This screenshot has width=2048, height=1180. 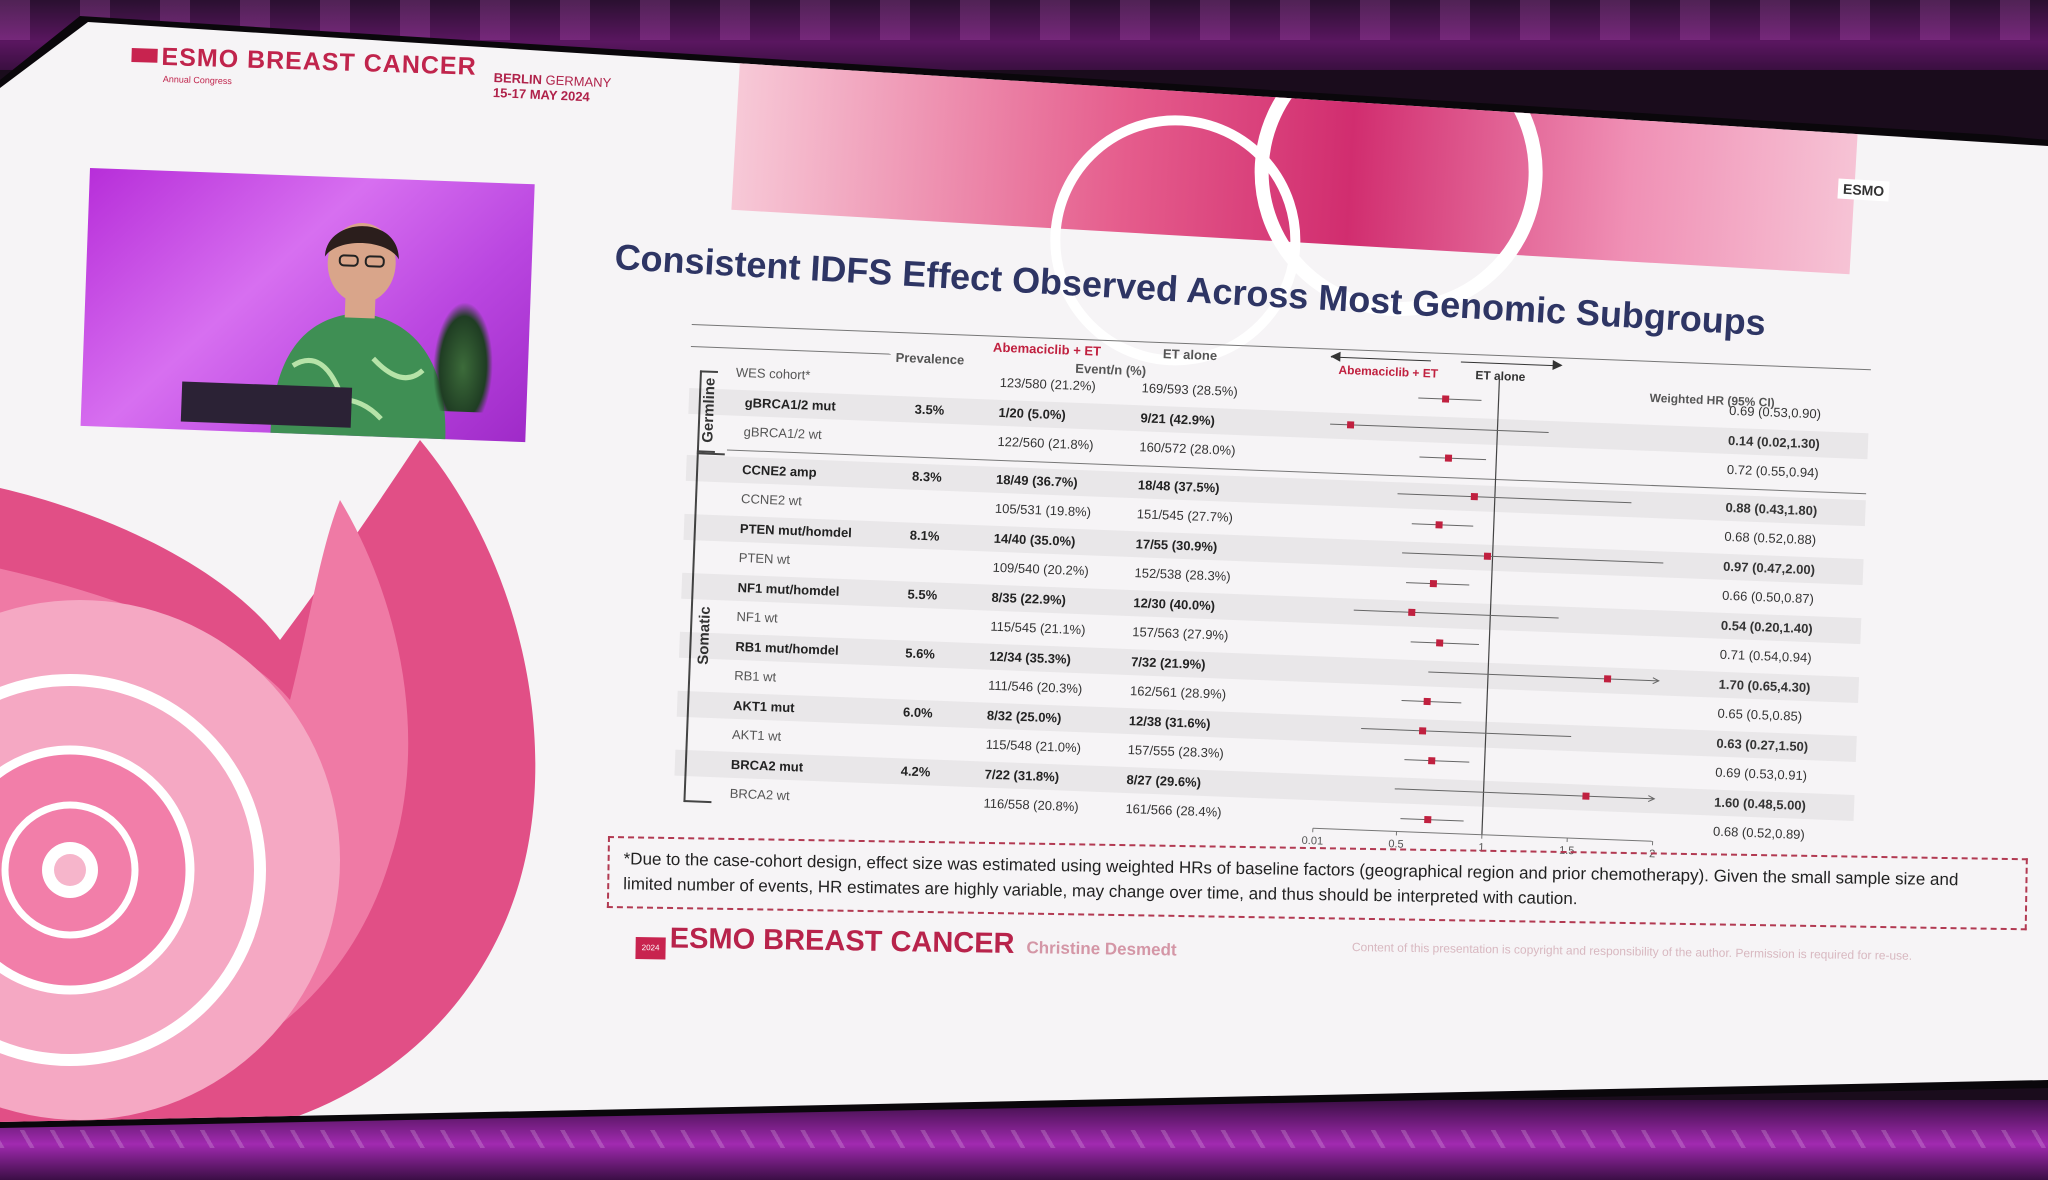 I want to click on et-events: 157/555 (28.3%), so click(x=1176, y=751).